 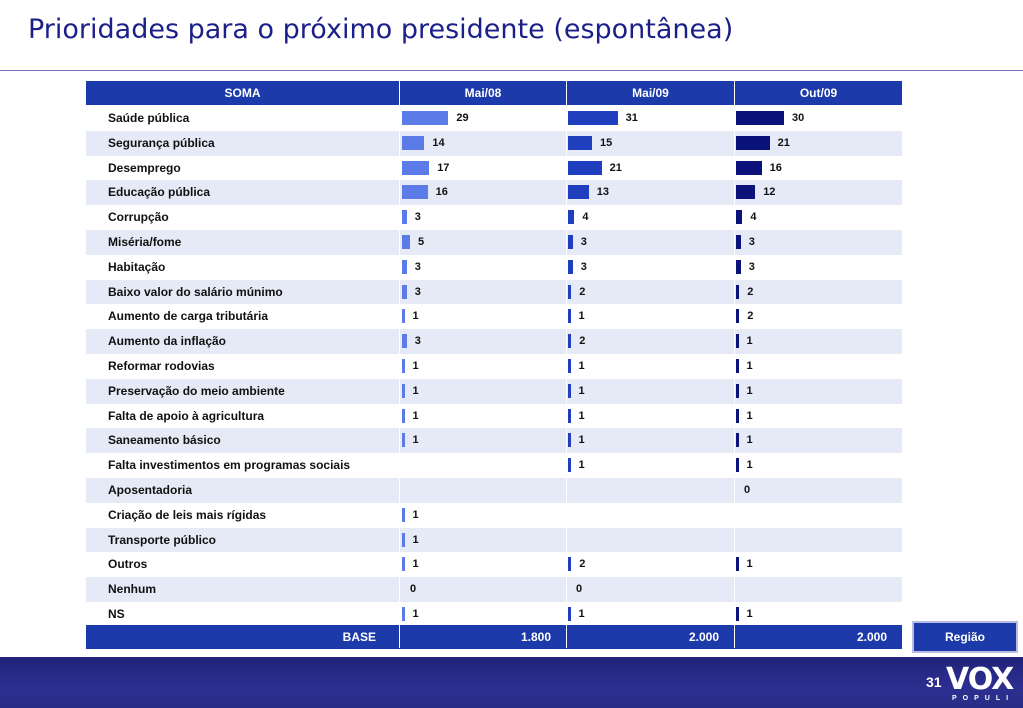 I want to click on category-label: Criação de leis mais rígidas, so click(x=187, y=514).